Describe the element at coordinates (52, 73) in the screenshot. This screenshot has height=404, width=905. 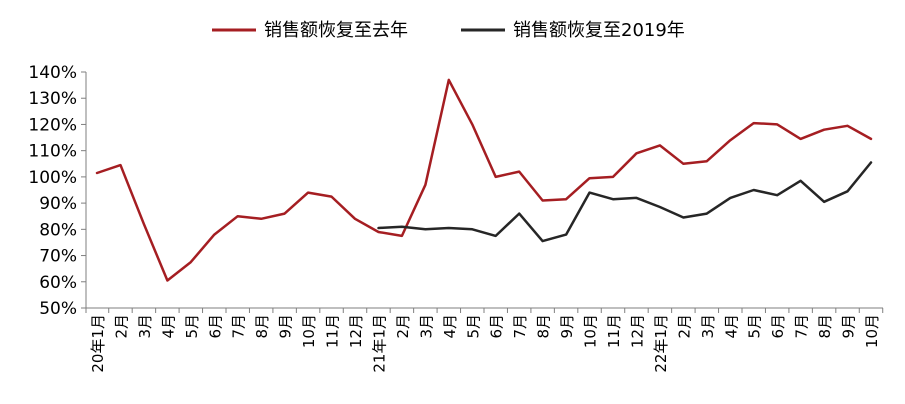
I see `y-tick-label: 140%` at that location.